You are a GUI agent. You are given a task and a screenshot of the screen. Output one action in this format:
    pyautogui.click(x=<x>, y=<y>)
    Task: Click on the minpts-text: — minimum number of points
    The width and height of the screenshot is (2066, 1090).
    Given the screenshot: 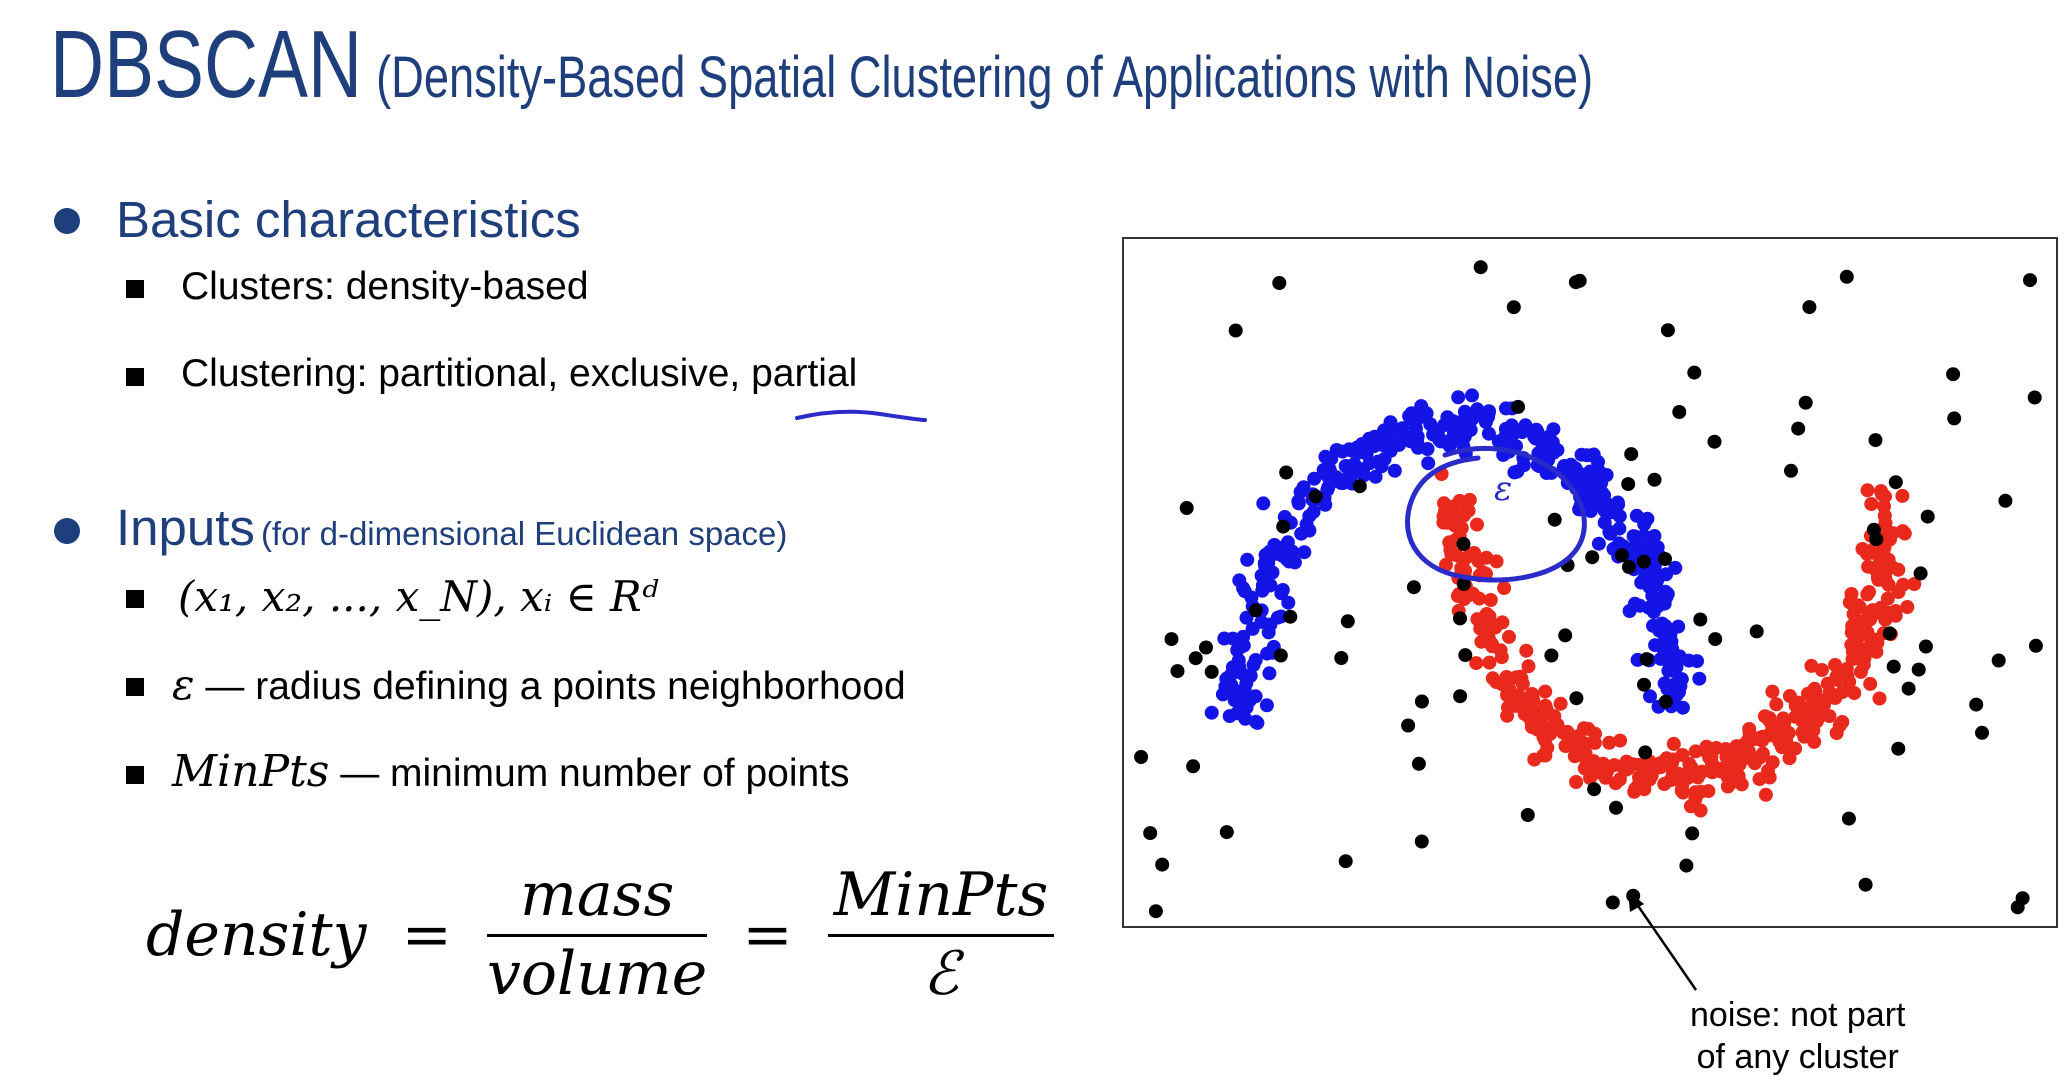 What is the action you would take?
    pyautogui.click(x=595, y=773)
    